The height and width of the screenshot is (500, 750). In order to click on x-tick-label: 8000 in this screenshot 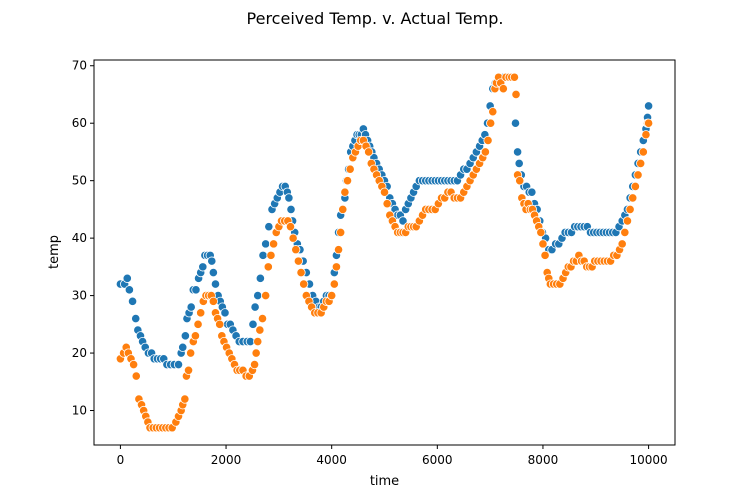, I will do `click(543, 460)`.